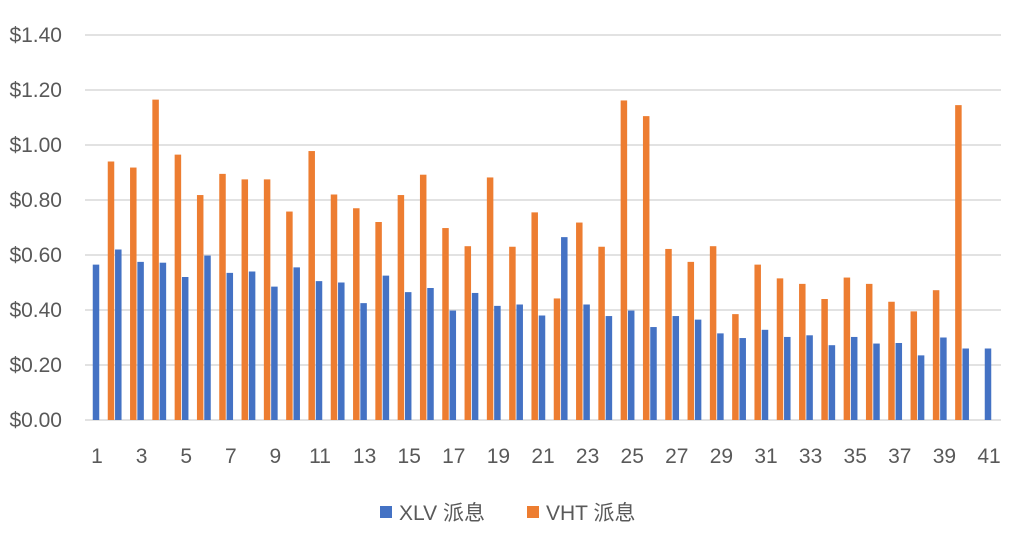 Image resolution: width=1024 pixels, height=552 pixels. Describe the element at coordinates (35, 200) in the screenshot. I see `y-tick-label: $0.80` at that location.